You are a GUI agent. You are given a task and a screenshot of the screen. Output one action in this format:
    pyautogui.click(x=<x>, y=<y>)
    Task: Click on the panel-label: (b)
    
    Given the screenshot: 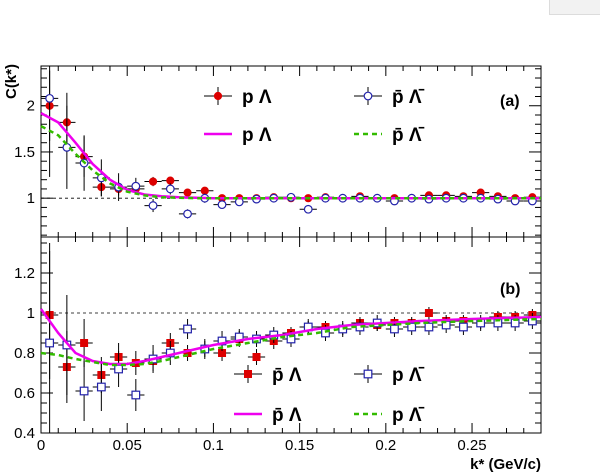 What is the action you would take?
    pyautogui.click(x=510, y=289)
    